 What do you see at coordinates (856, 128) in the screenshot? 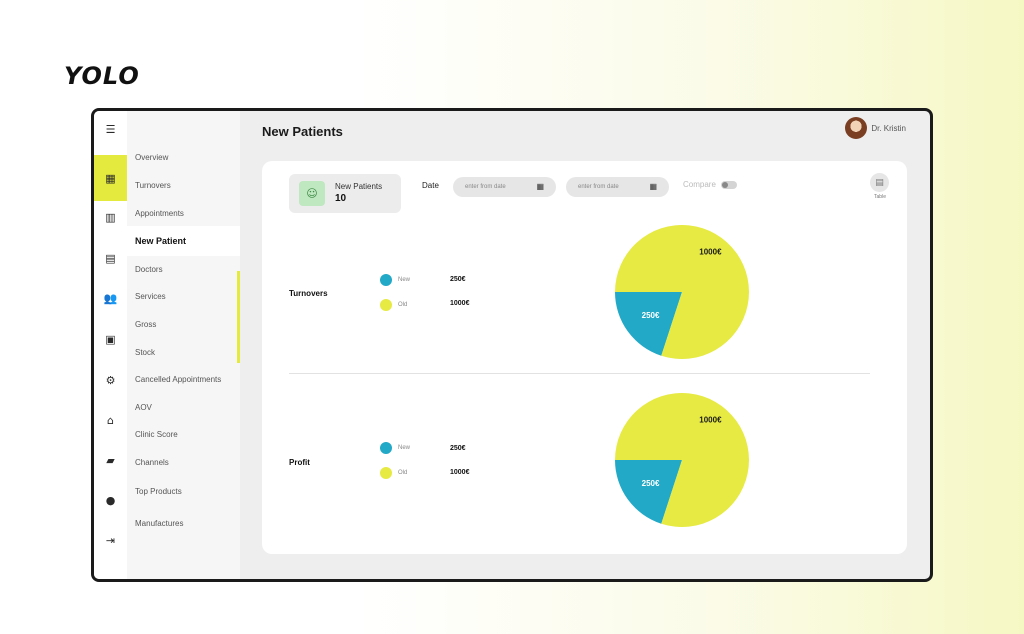
I see `avatar` at bounding box center [856, 128].